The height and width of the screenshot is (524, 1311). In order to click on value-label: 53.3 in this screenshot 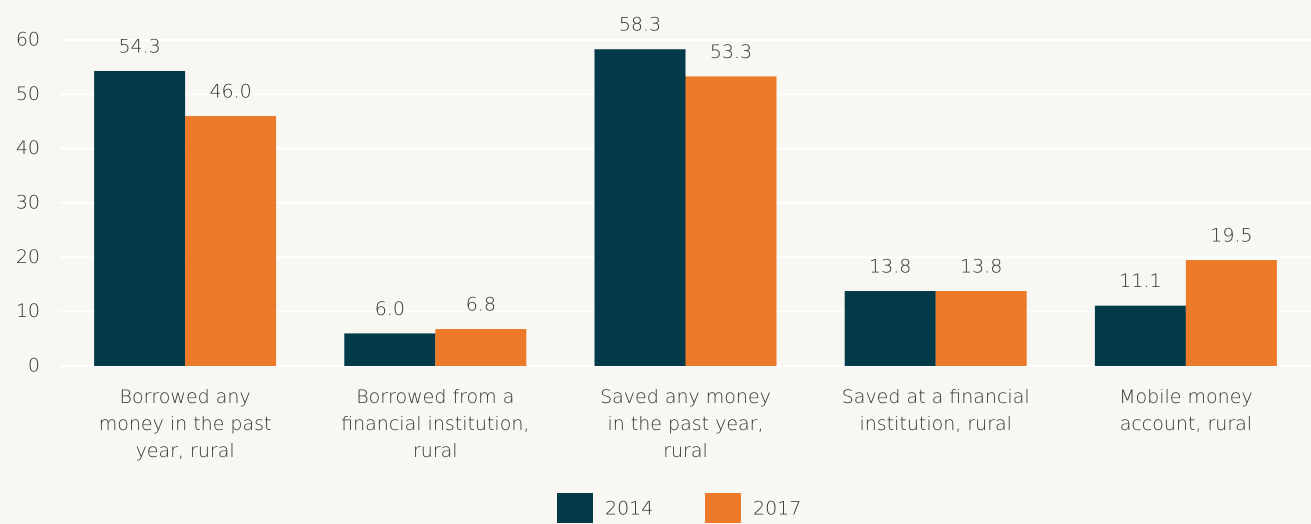, I will do `click(731, 52)`.